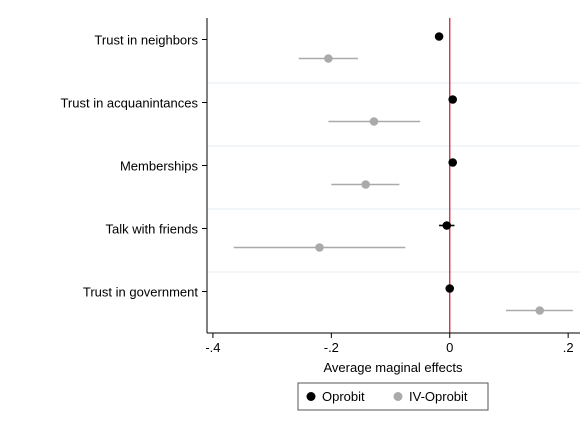 The width and height of the screenshot is (584, 425). I want to click on legend-label-oprobit: Oprobit, so click(343, 396).